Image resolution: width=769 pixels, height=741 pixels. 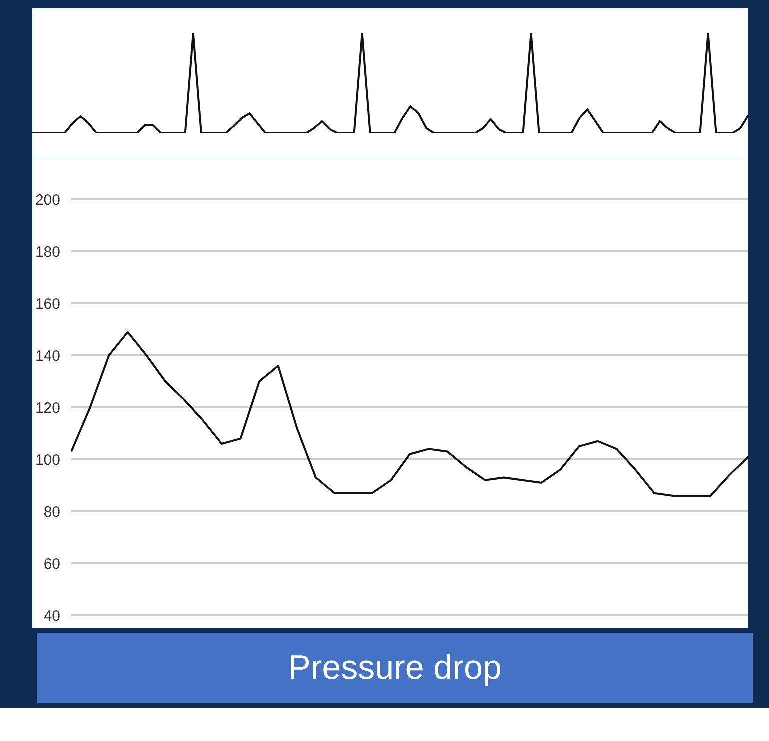 What do you see at coordinates (52, 565) in the screenshot?
I see `y-tick-label: 60` at bounding box center [52, 565].